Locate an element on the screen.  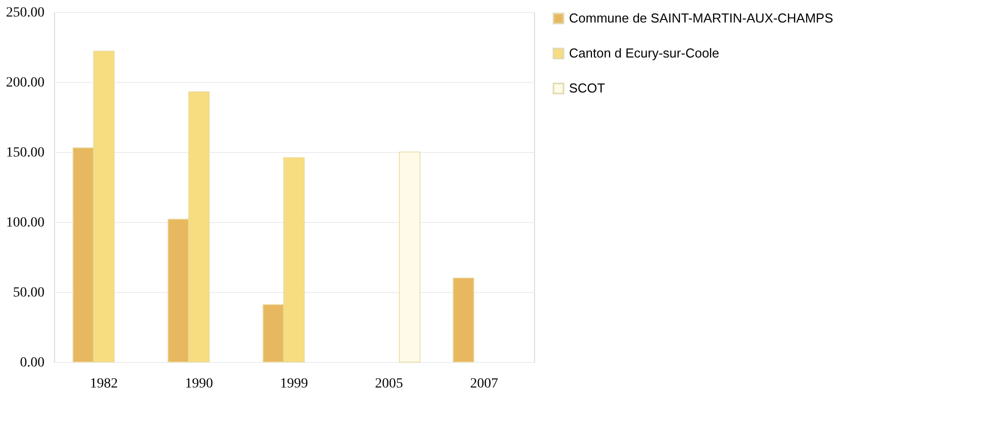
y-tick-label: 50.00 is located at coordinates (28, 293).